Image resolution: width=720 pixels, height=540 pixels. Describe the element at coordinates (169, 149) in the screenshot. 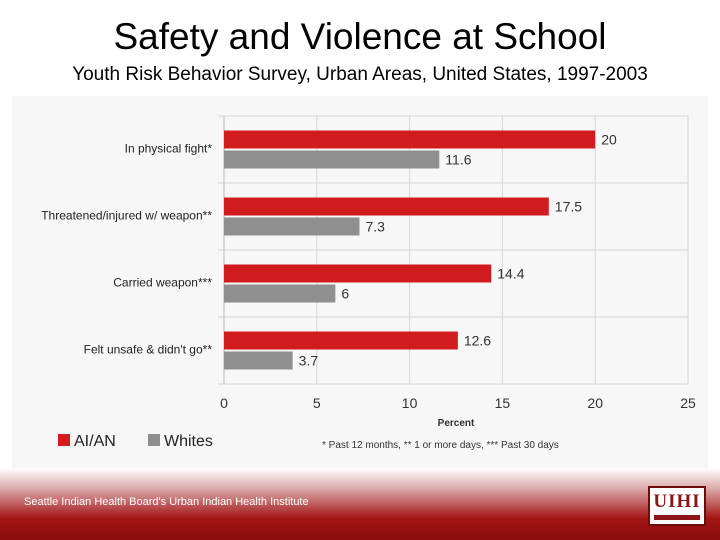

I see `category-label: In physical fight*` at that location.